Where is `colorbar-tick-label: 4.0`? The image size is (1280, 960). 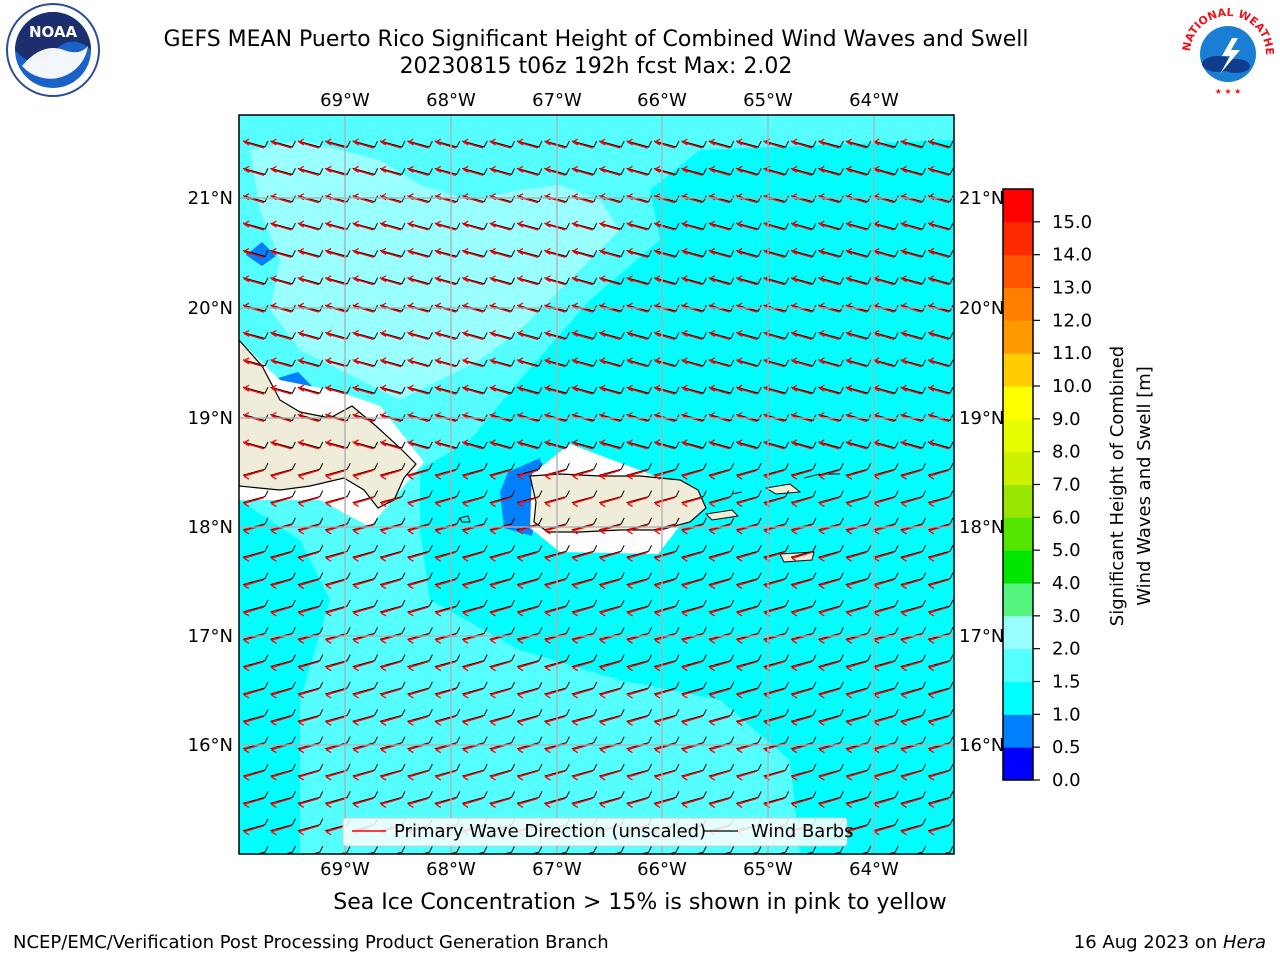 colorbar-tick-label: 4.0 is located at coordinates (1066, 583).